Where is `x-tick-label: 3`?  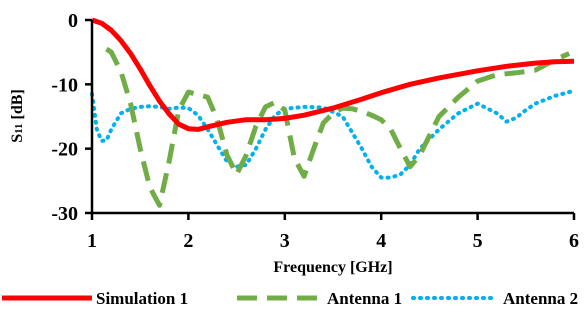 x-tick-label: 3 is located at coordinates (285, 241).